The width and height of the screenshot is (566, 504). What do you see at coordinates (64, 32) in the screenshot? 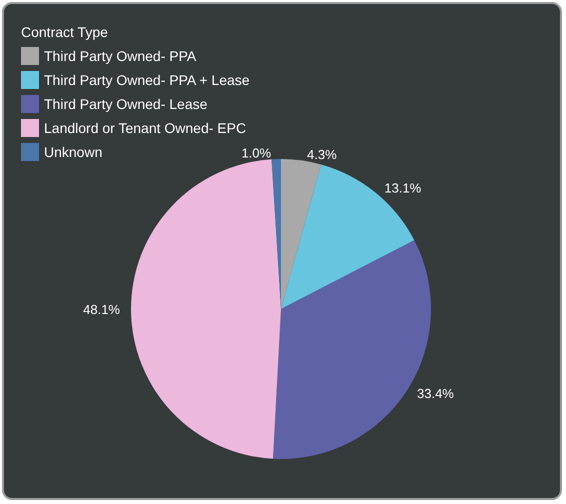
I see `legend-title: Contract Type` at bounding box center [64, 32].